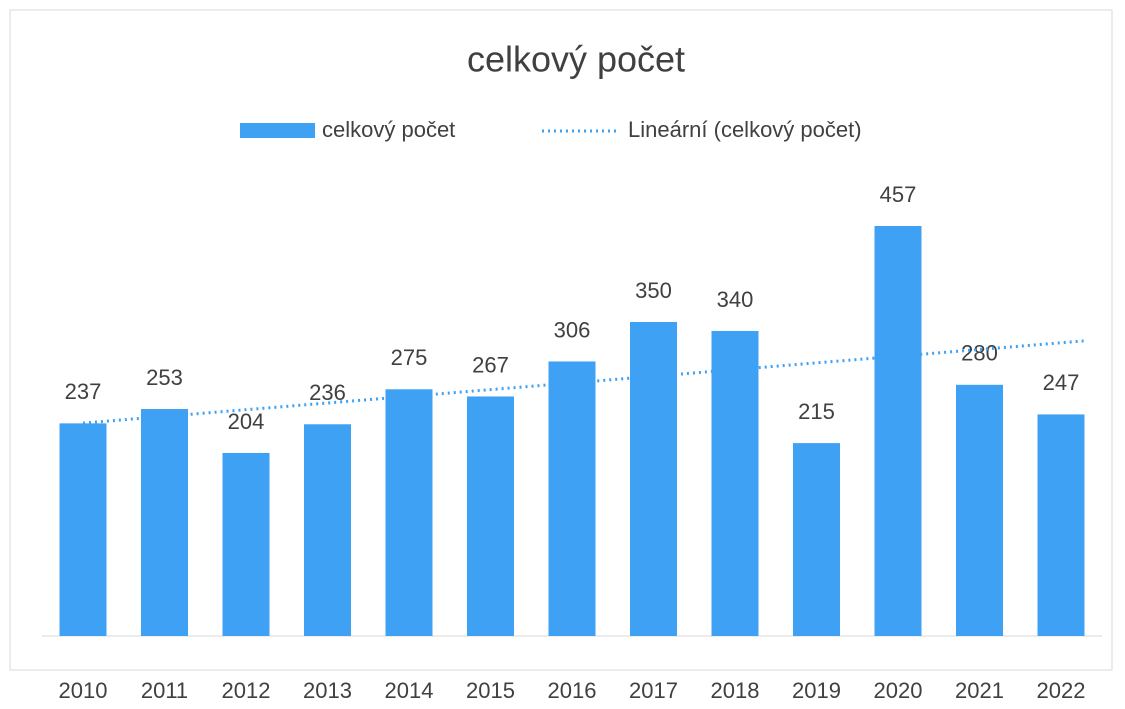 Image resolution: width=1125 pixels, height=709 pixels. Describe the element at coordinates (653, 690) in the screenshot. I see `x-tick-label: 2017` at that location.